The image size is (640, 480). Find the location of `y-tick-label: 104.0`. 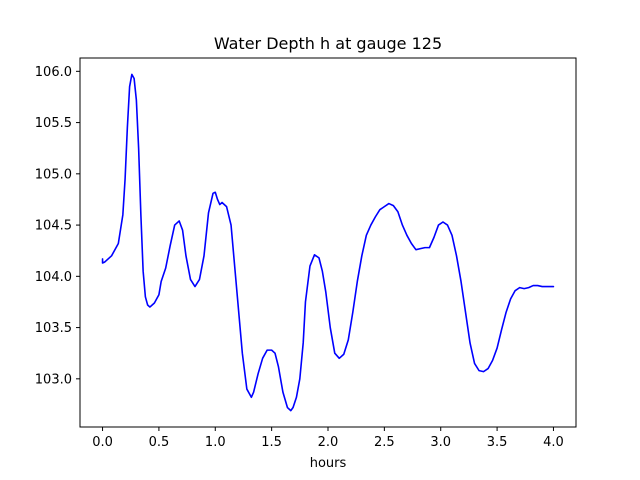

y-tick-label: 104.0 is located at coordinates (53, 277).